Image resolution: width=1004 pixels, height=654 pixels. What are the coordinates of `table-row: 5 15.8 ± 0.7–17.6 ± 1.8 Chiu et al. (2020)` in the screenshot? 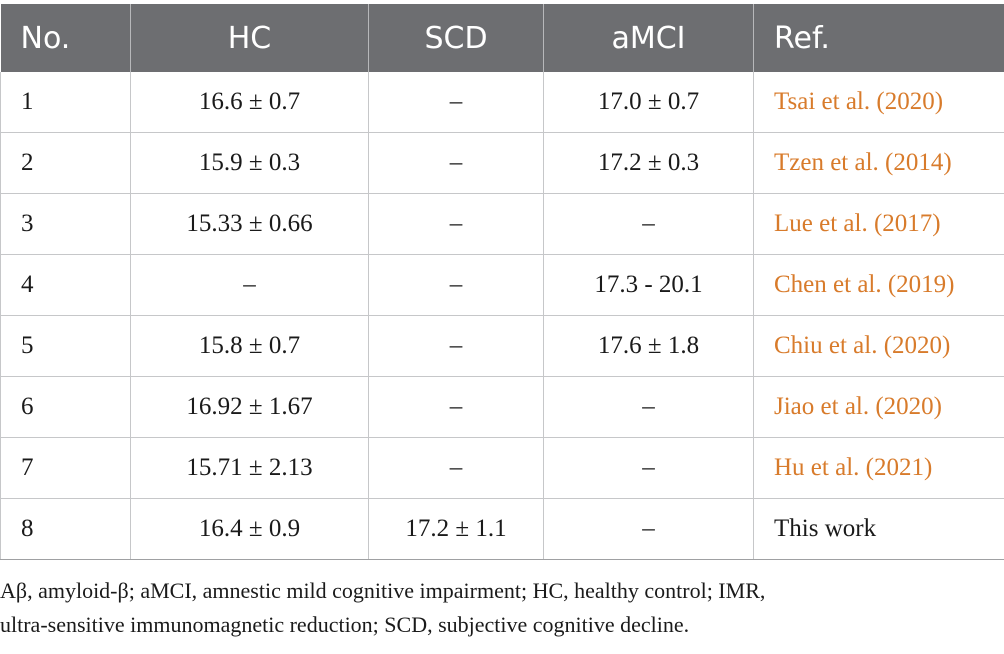 It's located at (502, 346).